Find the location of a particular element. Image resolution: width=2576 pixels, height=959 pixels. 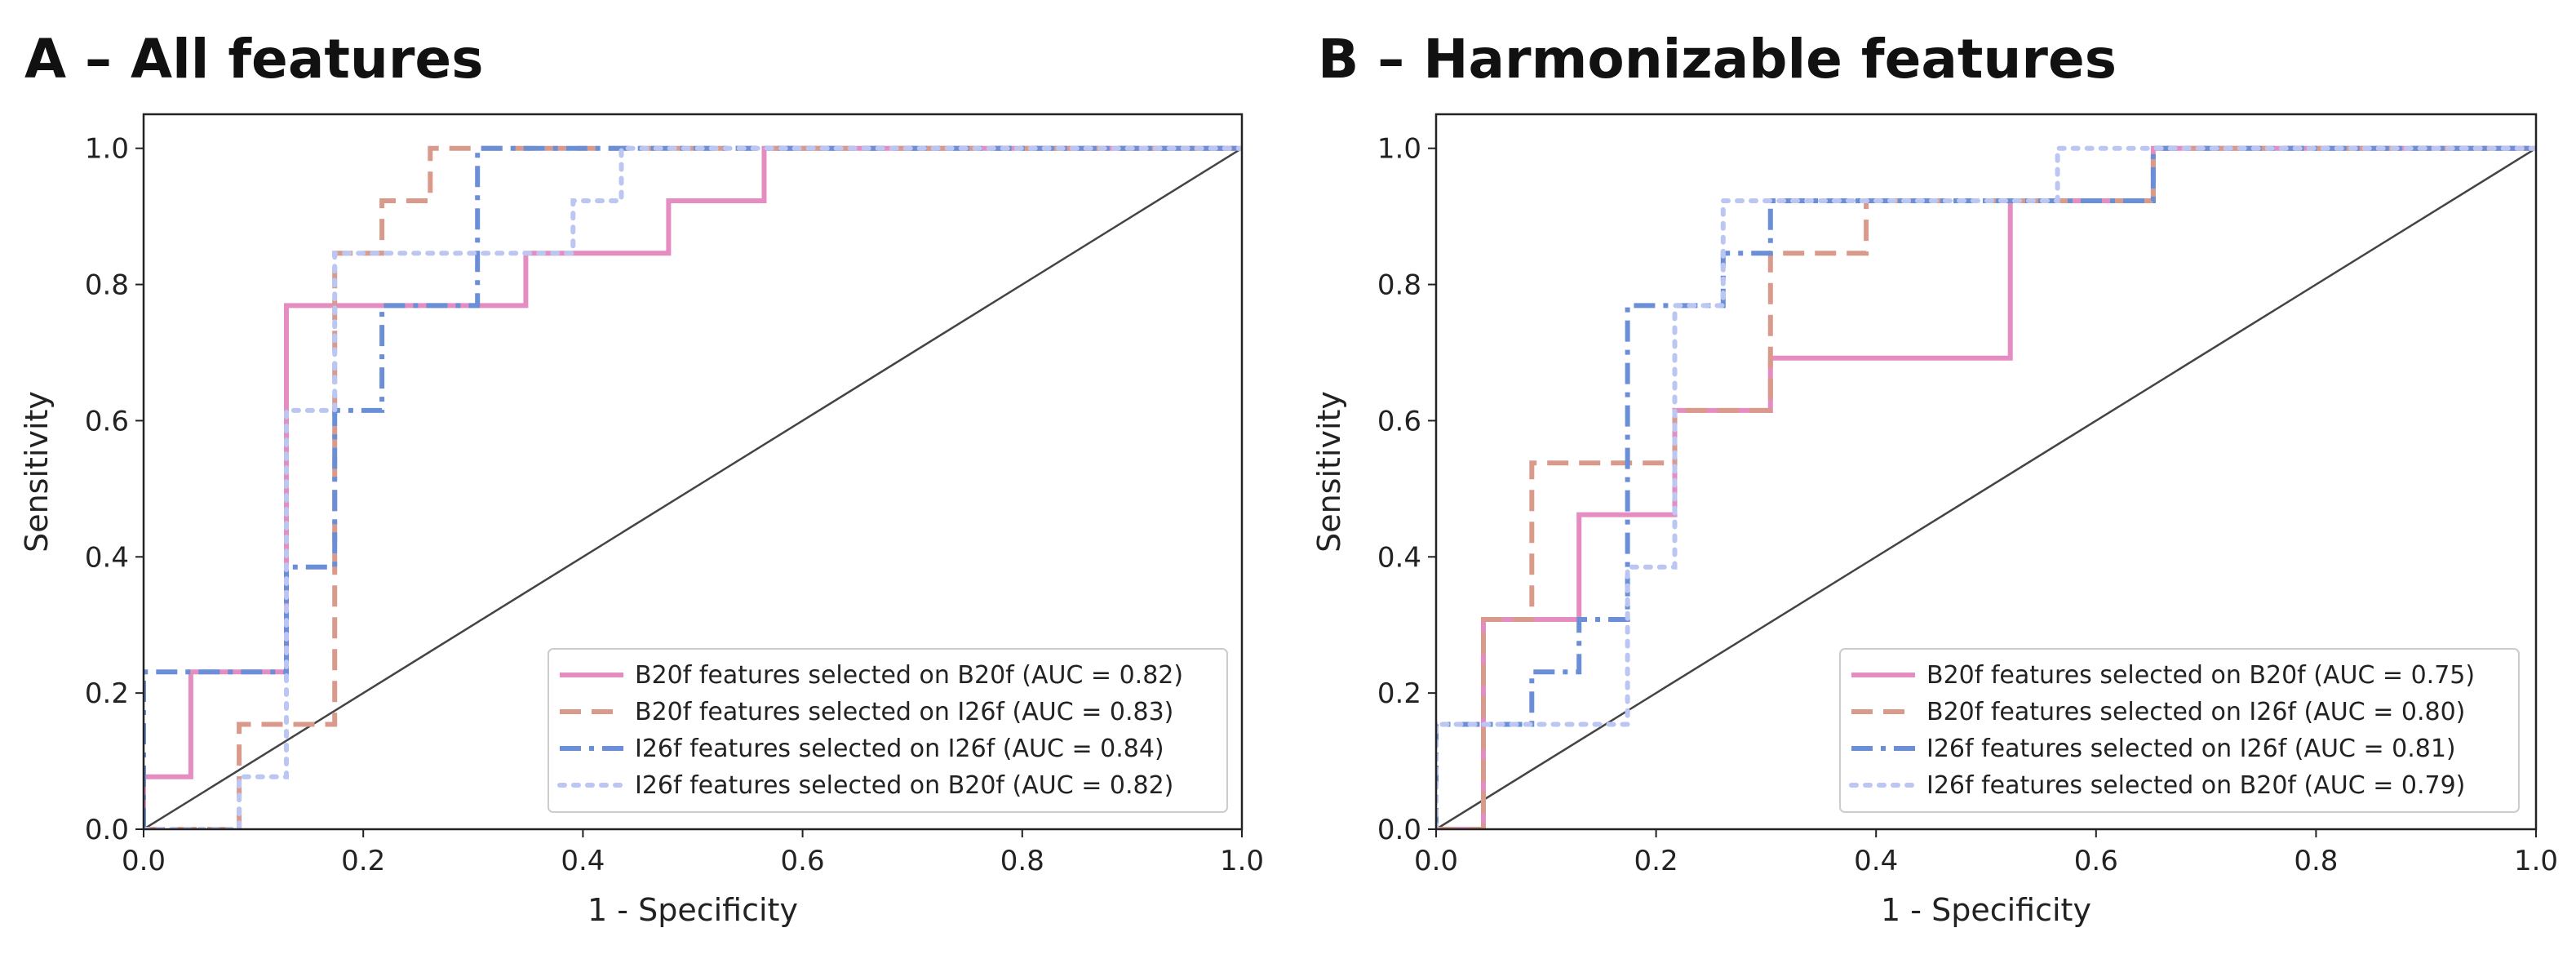

panel-title: B – Harmonizable features is located at coordinates (1717, 59).